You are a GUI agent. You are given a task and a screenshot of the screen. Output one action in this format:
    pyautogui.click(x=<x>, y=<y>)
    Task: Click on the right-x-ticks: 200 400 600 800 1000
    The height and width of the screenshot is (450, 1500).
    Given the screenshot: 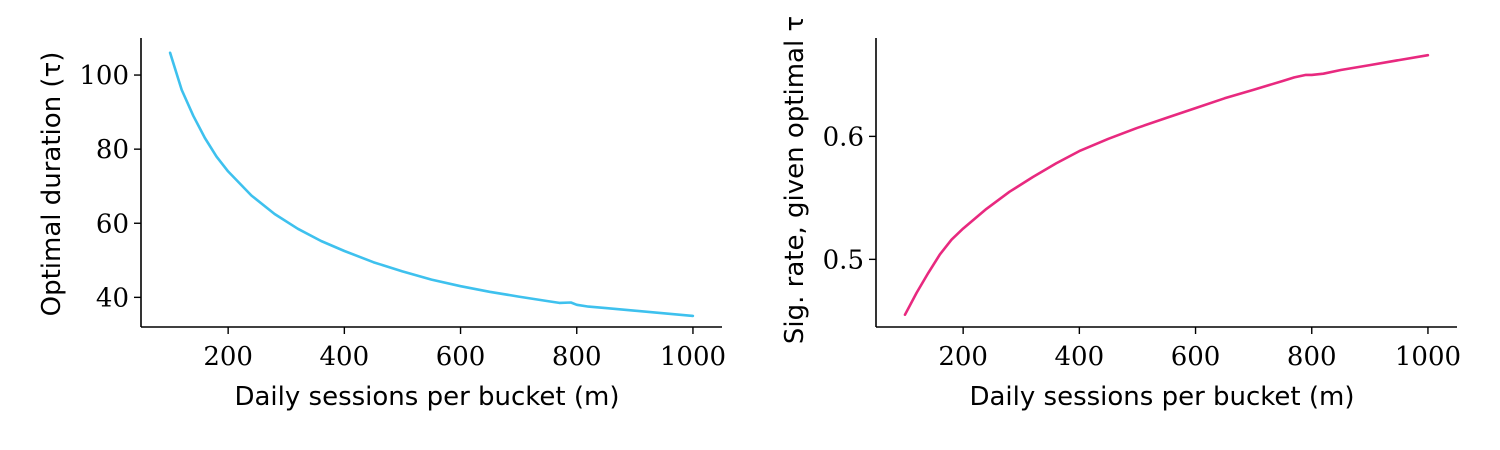 What is the action you would take?
    pyautogui.click(x=1199, y=349)
    